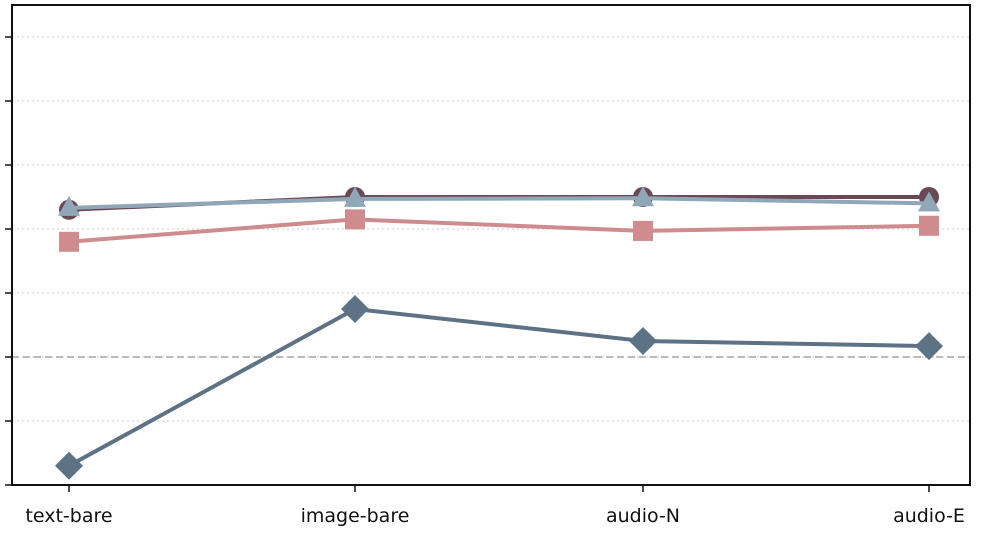  What do you see at coordinates (643, 516) in the screenshot?
I see `x-tick-label: audio-N` at bounding box center [643, 516].